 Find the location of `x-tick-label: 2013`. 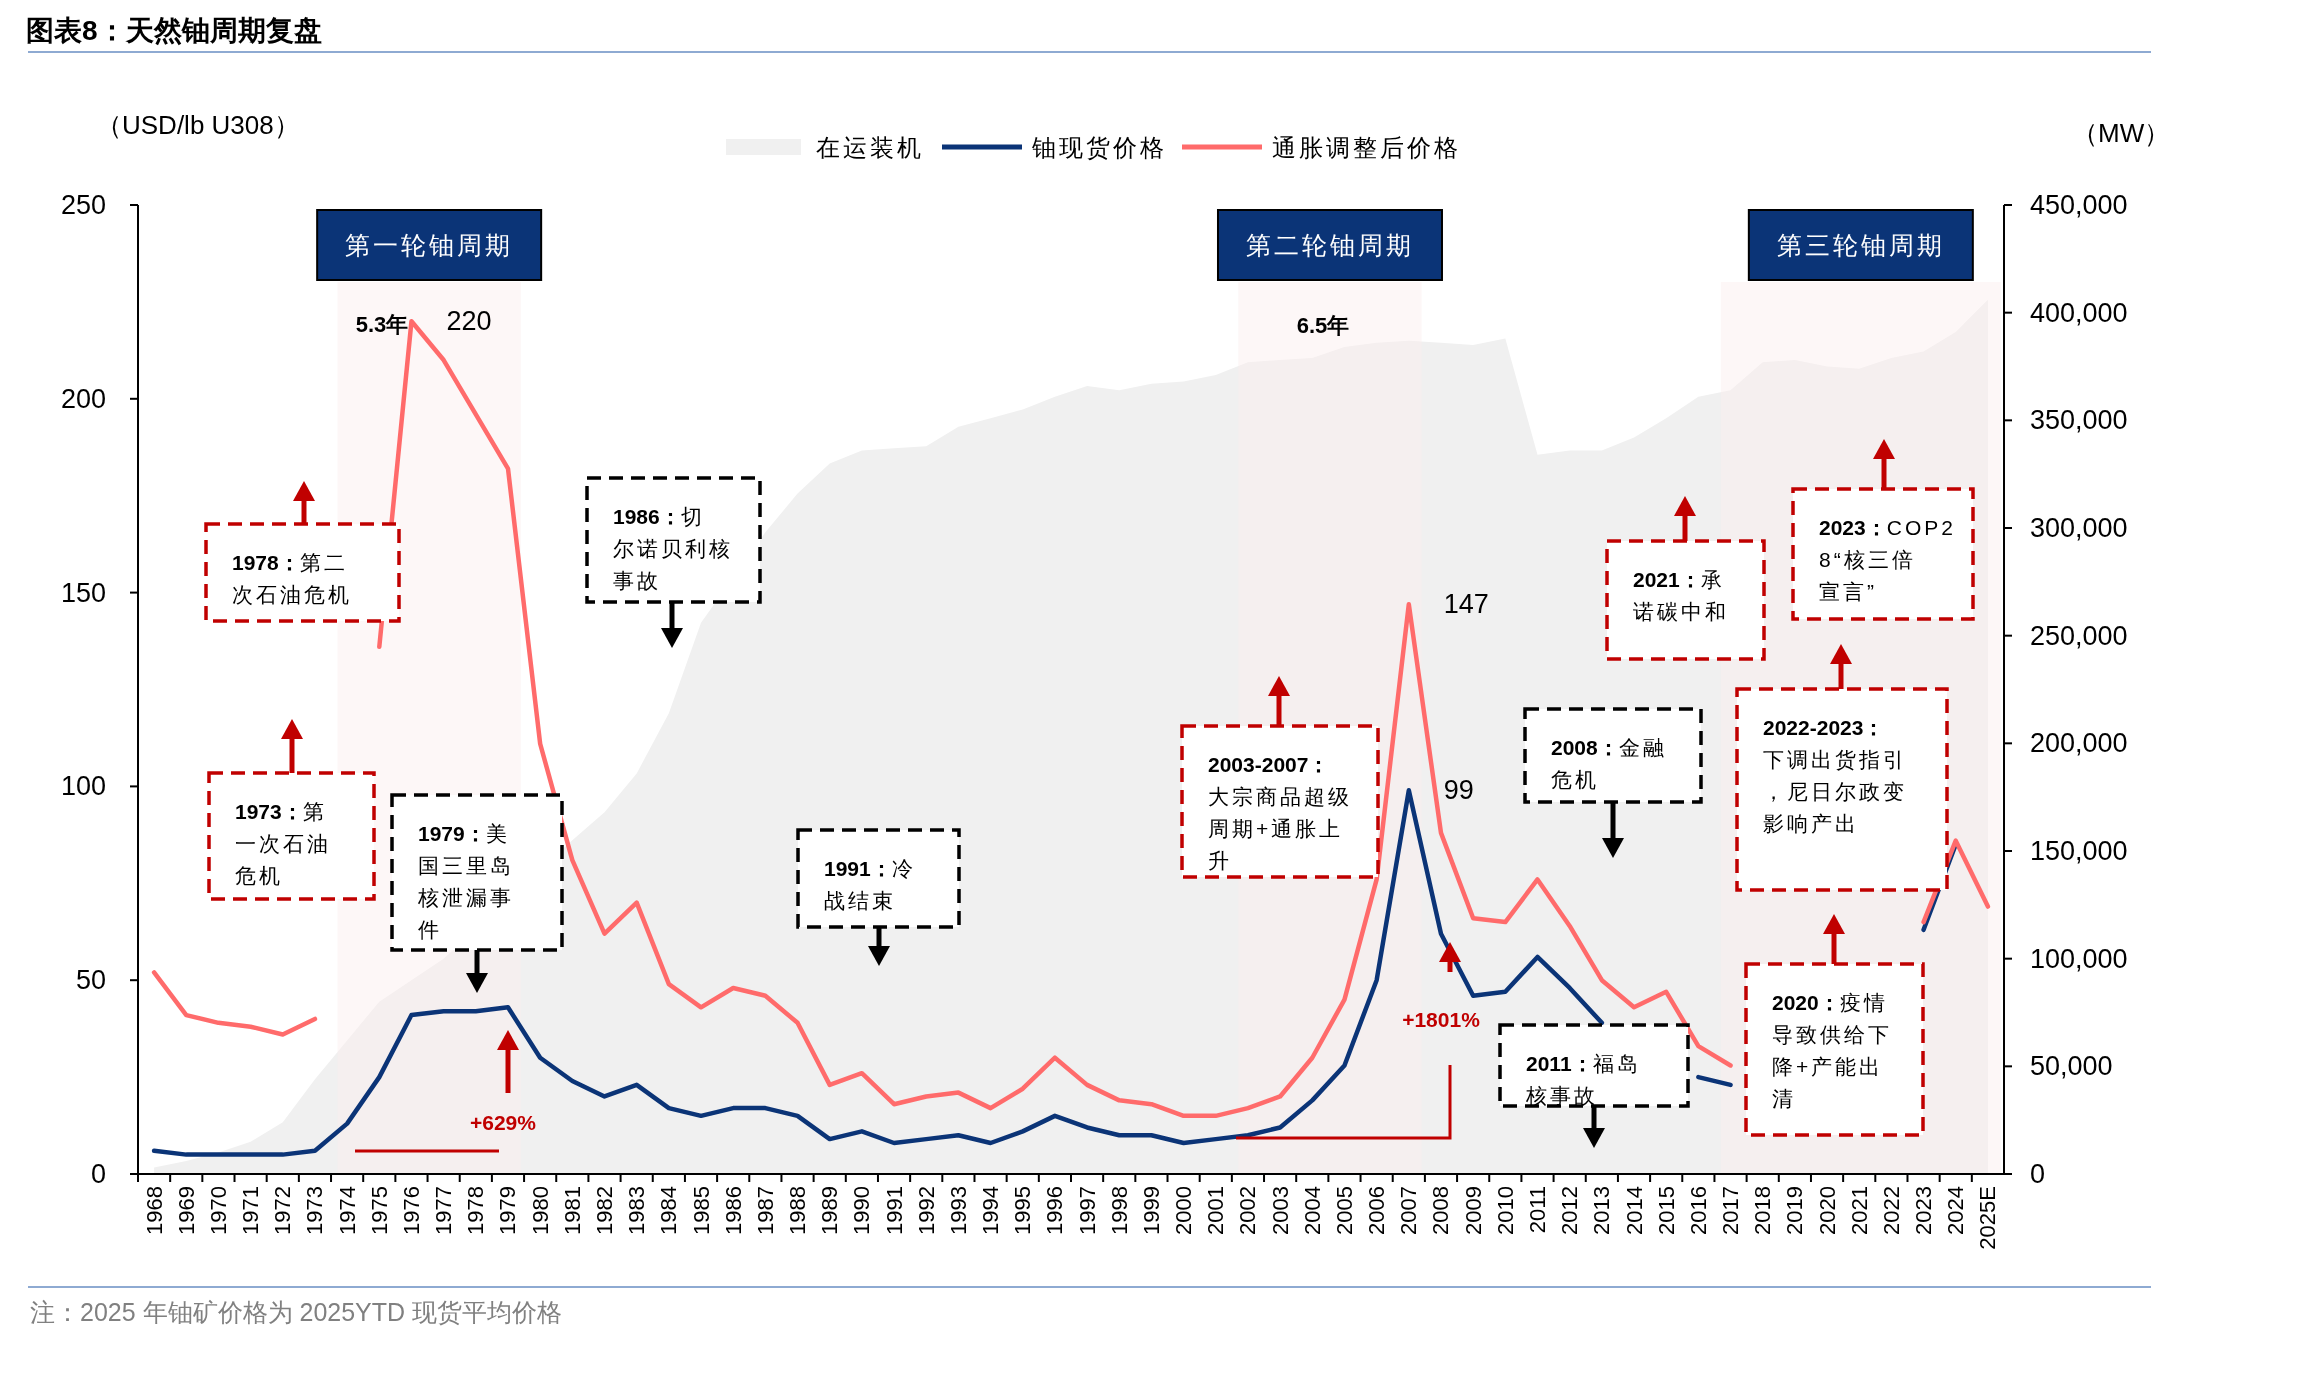

x-tick-label: 2013 is located at coordinates (1602, 1210).